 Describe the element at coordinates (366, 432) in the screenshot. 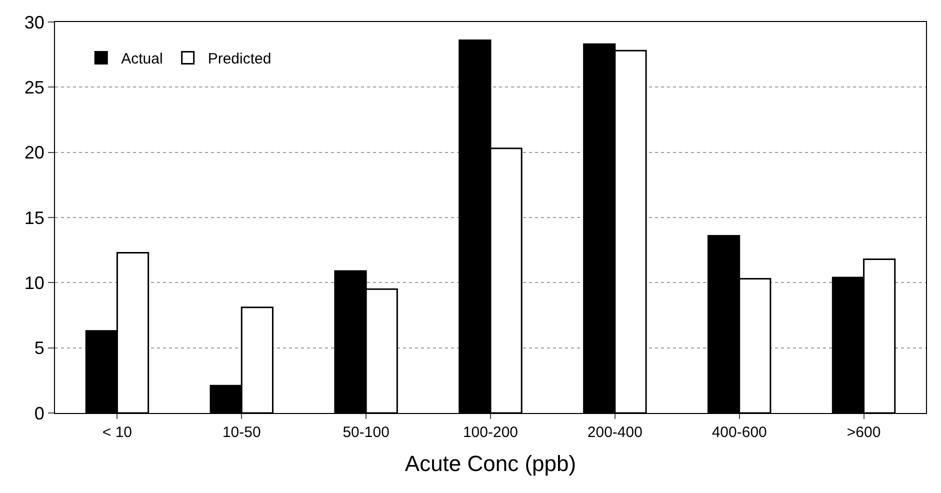

I see `x-tick-label: 50-100` at that location.